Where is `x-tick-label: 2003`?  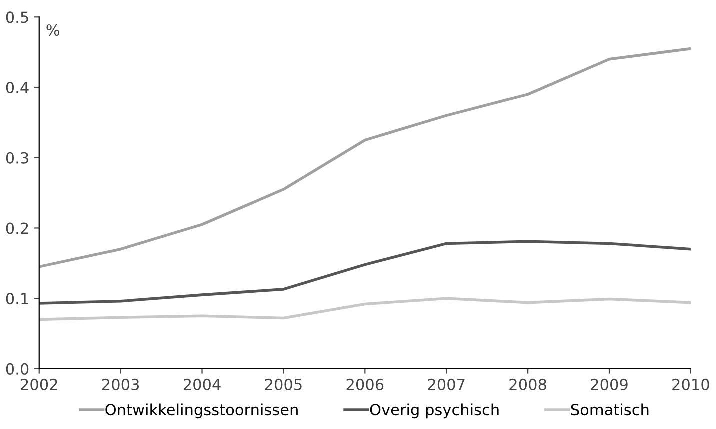
x-tick-label: 2003 is located at coordinates (121, 384).